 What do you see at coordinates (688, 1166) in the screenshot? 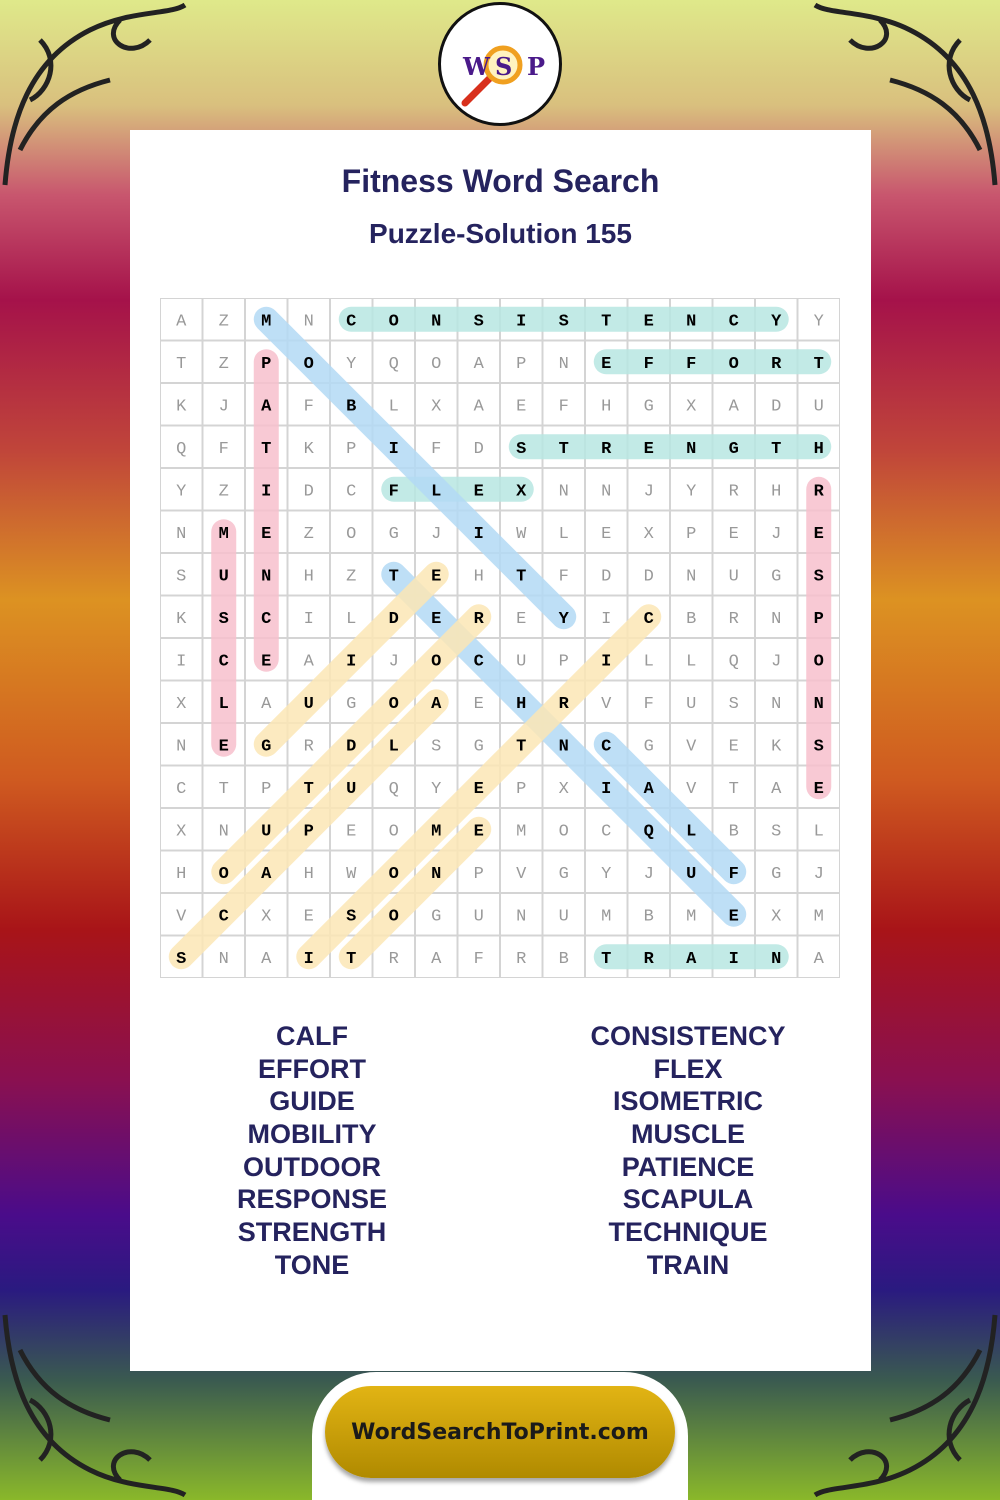
I see `word-list-item: PATIENCE` at bounding box center [688, 1166].